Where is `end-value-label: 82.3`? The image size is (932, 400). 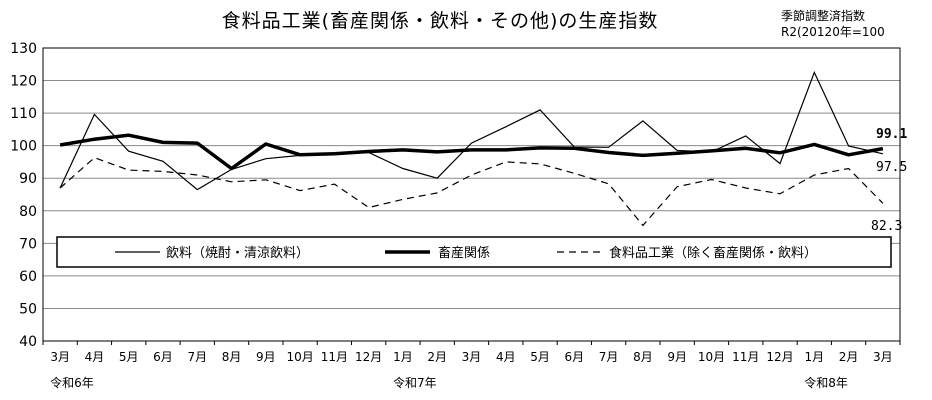
end-value-label: 82.3 is located at coordinates (886, 226).